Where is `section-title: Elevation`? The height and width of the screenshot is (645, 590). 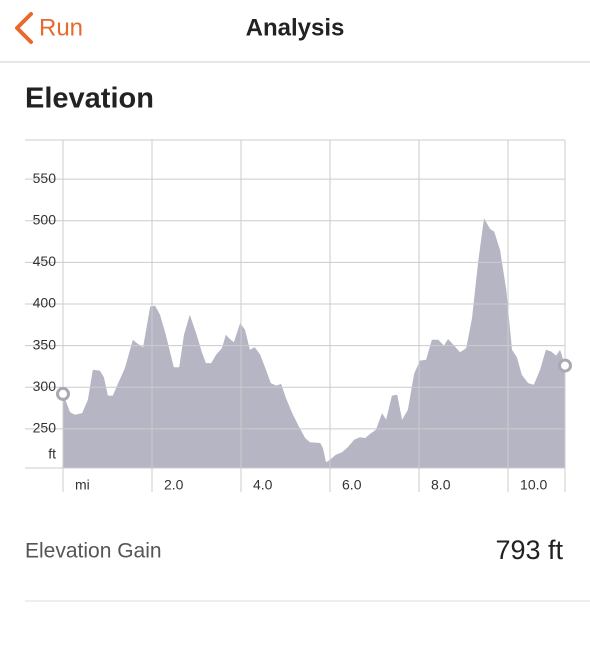 section-title: Elevation is located at coordinates (89, 99).